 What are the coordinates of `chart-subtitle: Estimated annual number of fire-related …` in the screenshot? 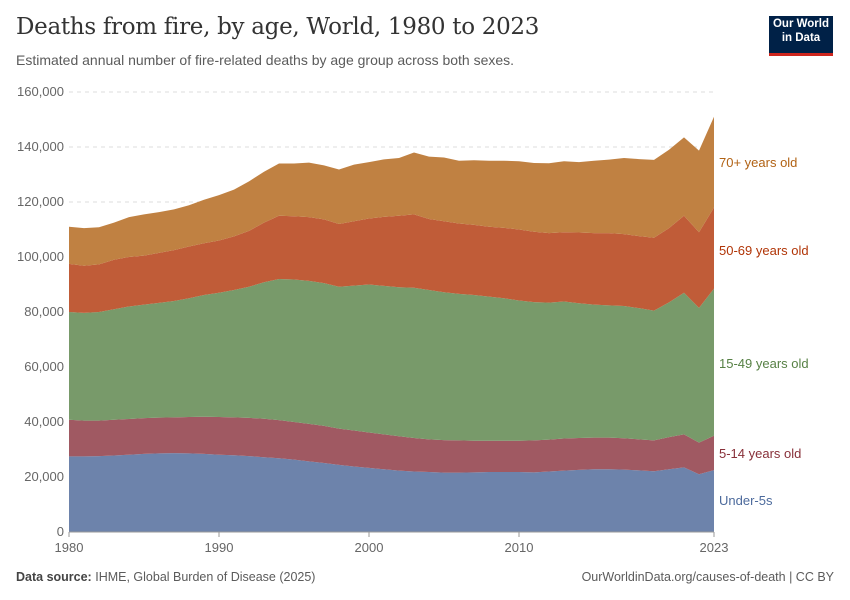 It's located at (265, 60).